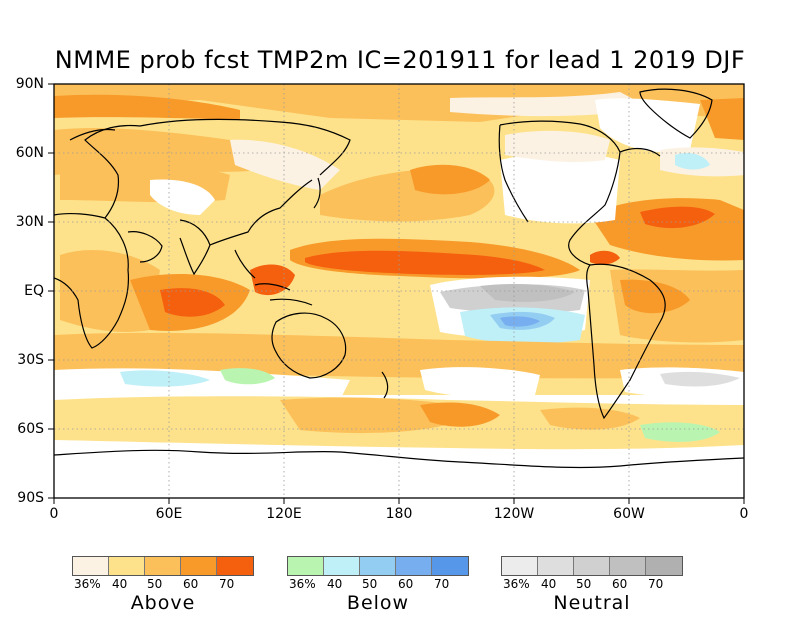 Image resolution: width=800 pixels, height=618 pixels. What do you see at coordinates (34, 291) in the screenshot?
I see `lat-label-eq: EQ` at bounding box center [34, 291].